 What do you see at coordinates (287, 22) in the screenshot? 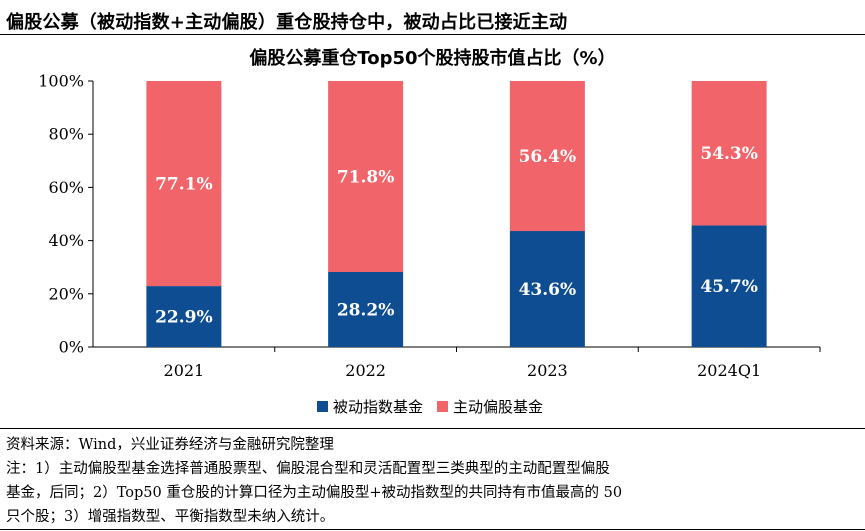
I see `headline: 偏股公募（被动指数+主动偏股）重仓股持仓中，被动占比已接近主动` at bounding box center [287, 22].